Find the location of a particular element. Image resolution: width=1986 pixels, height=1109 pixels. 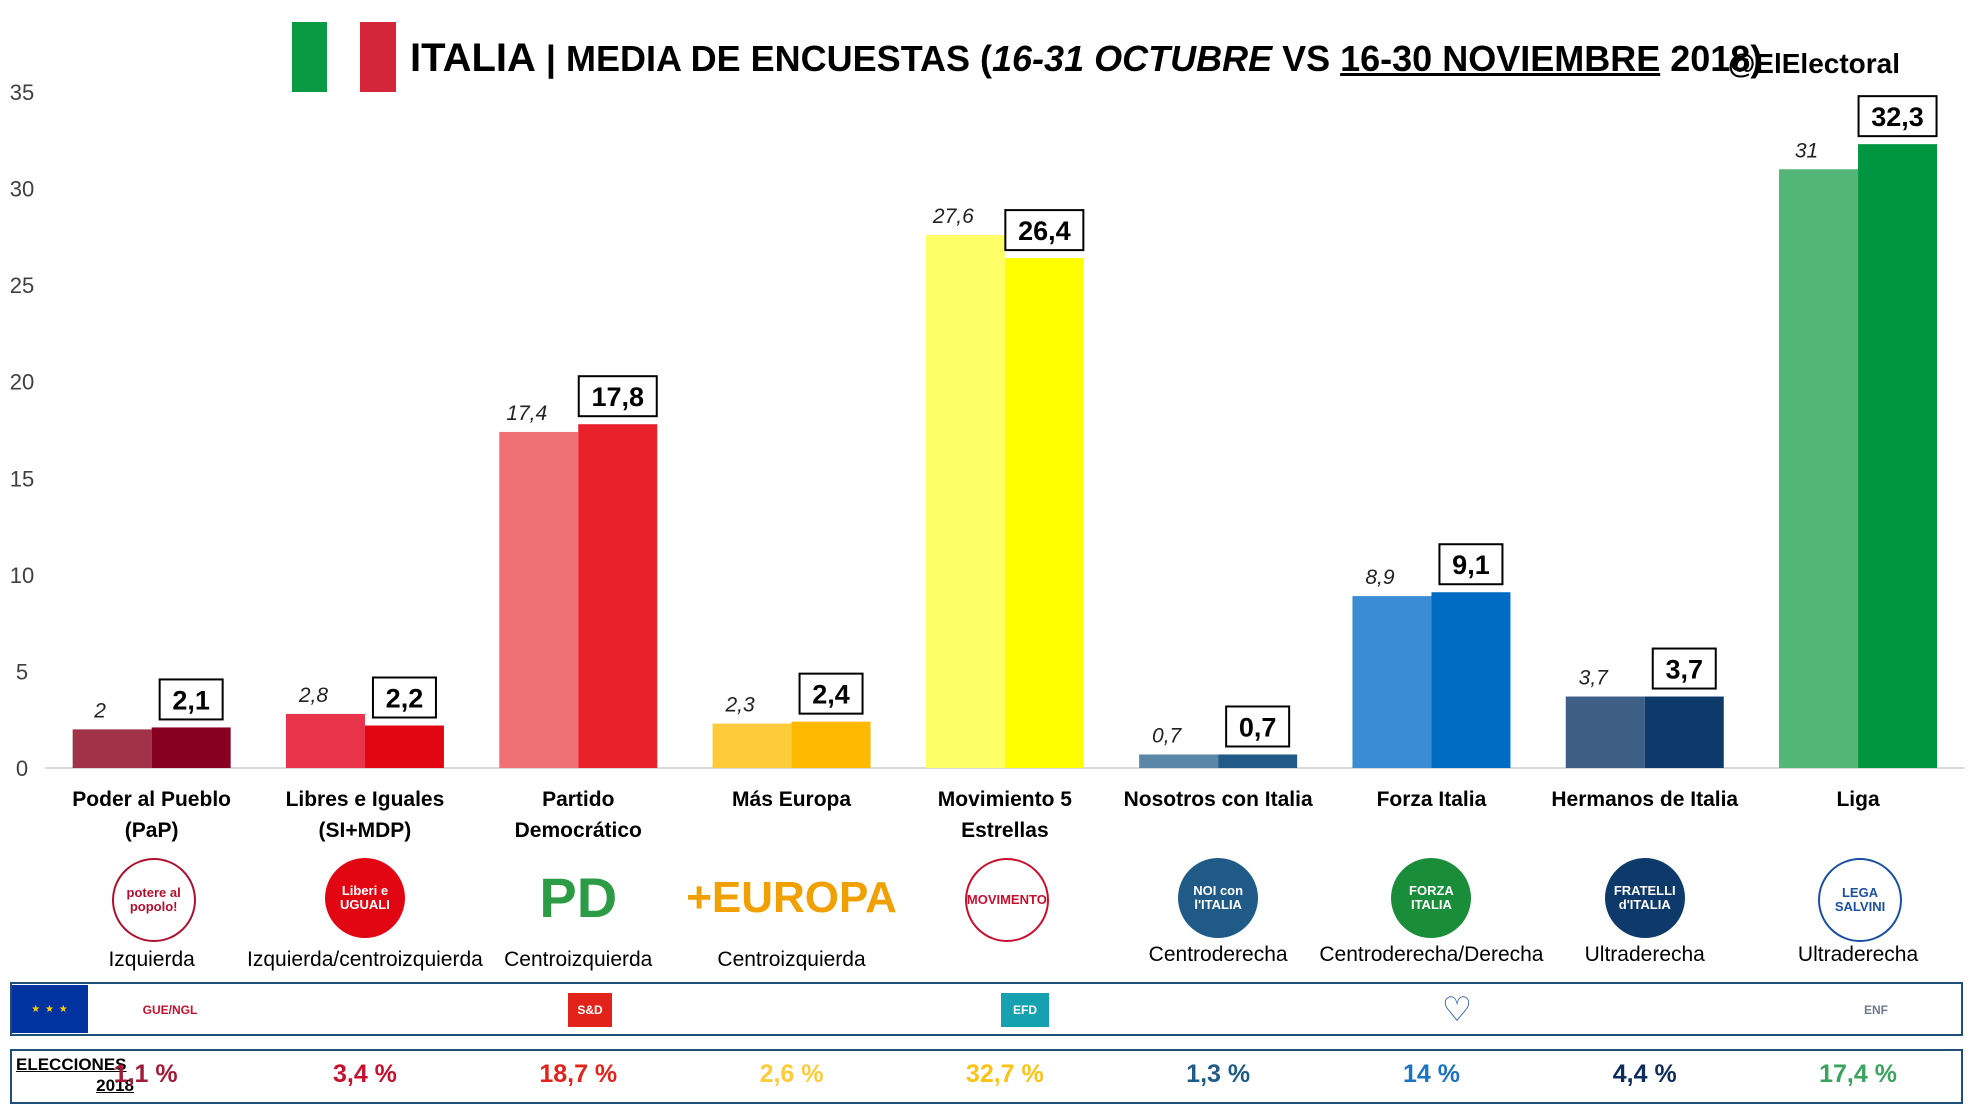

election-result: 32,7 % is located at coordinates (1004, 1074).